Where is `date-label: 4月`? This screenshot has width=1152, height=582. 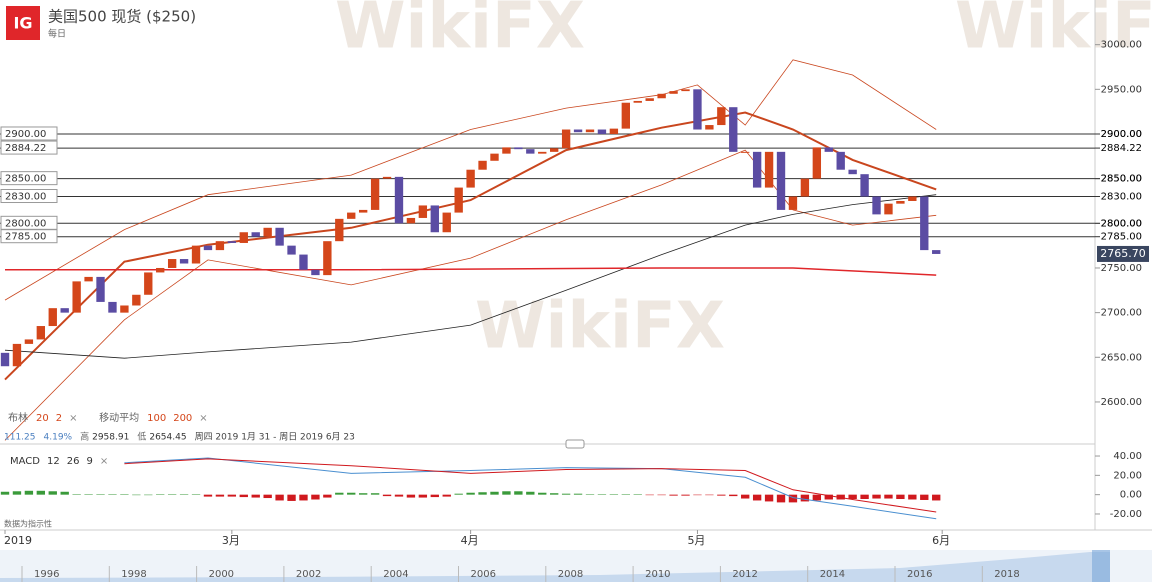
date-label: 4月 is located at coordinates (470, 540).